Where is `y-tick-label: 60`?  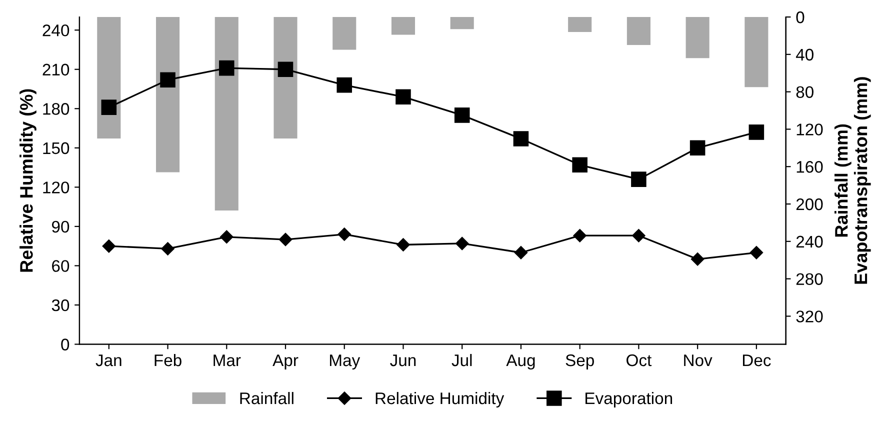
y-tick-label: 60 is located at coordinates (61, 266).